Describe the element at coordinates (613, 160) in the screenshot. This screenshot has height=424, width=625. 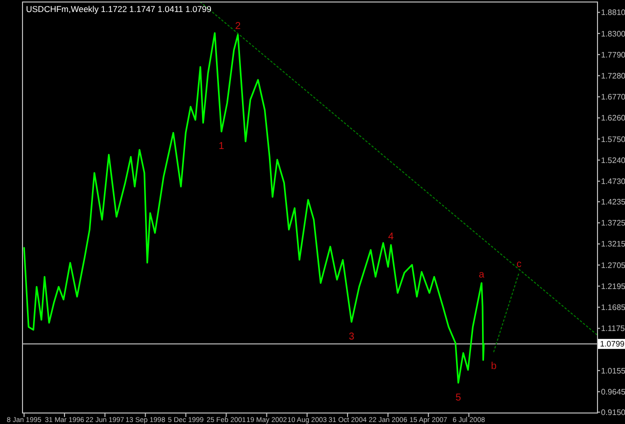
I see `y-tick-label: 1.5240` at that location.